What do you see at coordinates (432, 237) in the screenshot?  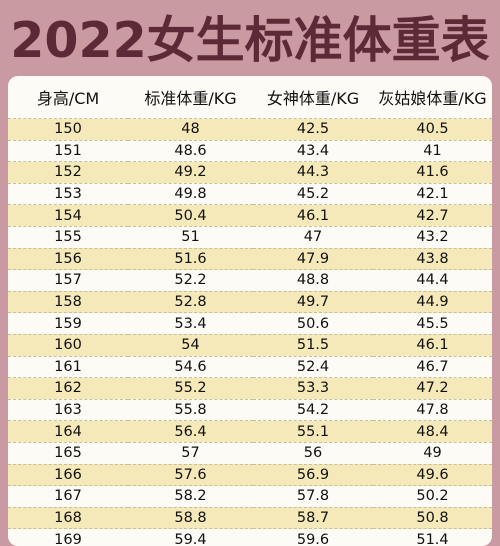 I see `cell-cinderella-weight: 43.2` at bounding box center [432, 237].